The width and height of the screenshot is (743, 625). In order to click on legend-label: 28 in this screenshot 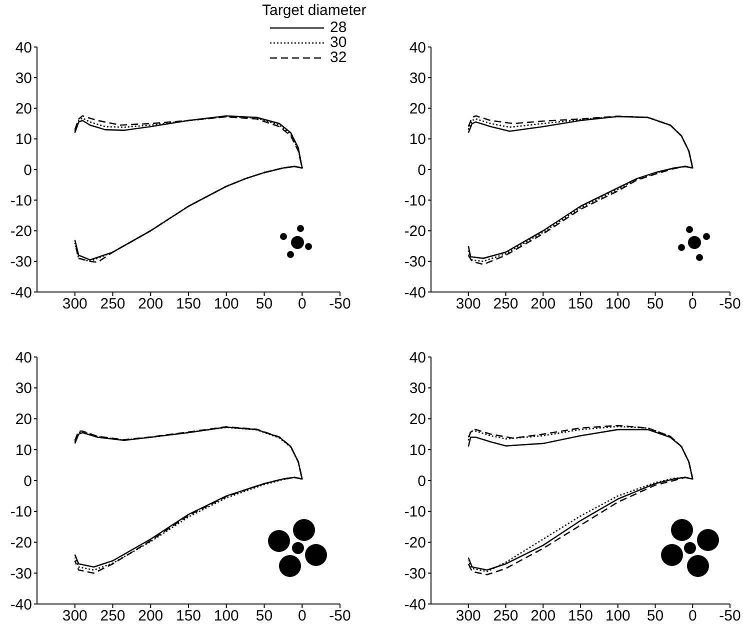, I will do `click(338, 27)`.